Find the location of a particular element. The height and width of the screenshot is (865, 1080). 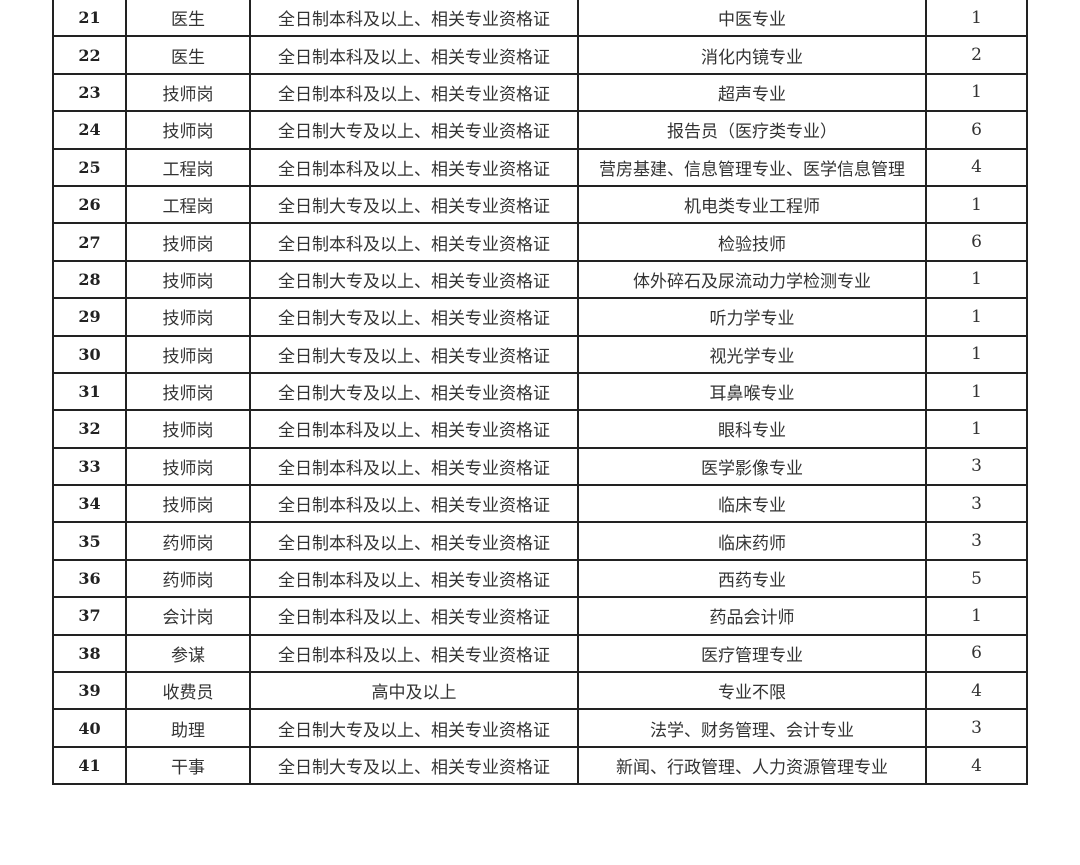

table-row: 31 技师岗 全日制大专及以上、相关专业资格证 耳鼻喉专业 1 is located at coordinates (540, 391).